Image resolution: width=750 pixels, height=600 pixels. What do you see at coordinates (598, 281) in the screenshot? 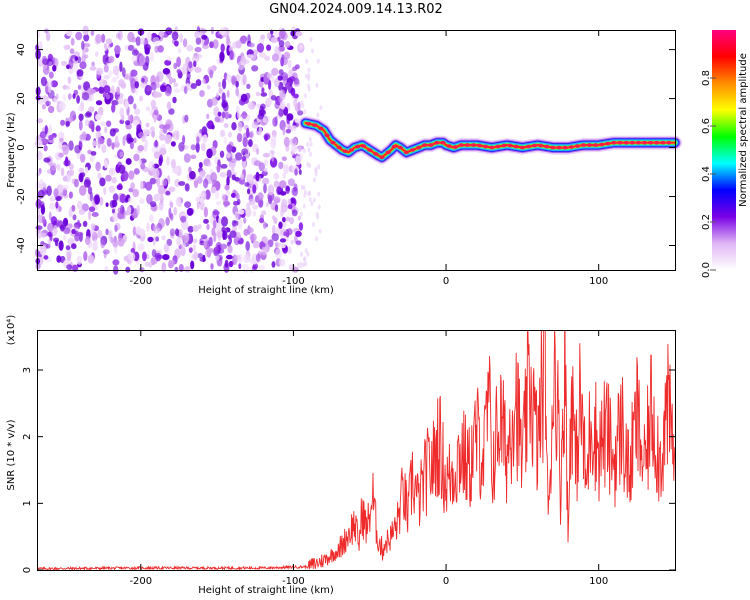
I see `x-tick-label: 100` at bounding box center [598, 281].